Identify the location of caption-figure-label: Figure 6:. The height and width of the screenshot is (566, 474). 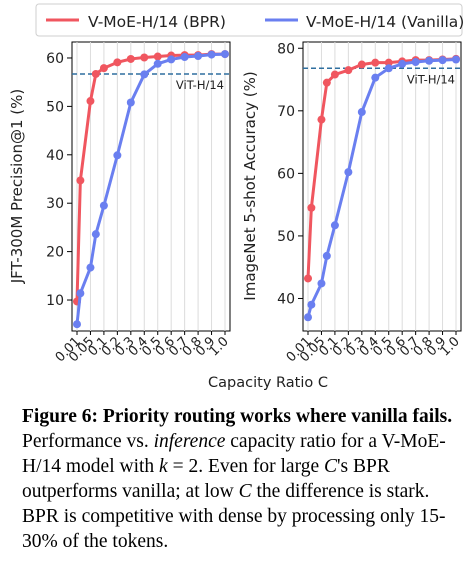
(60, 416).